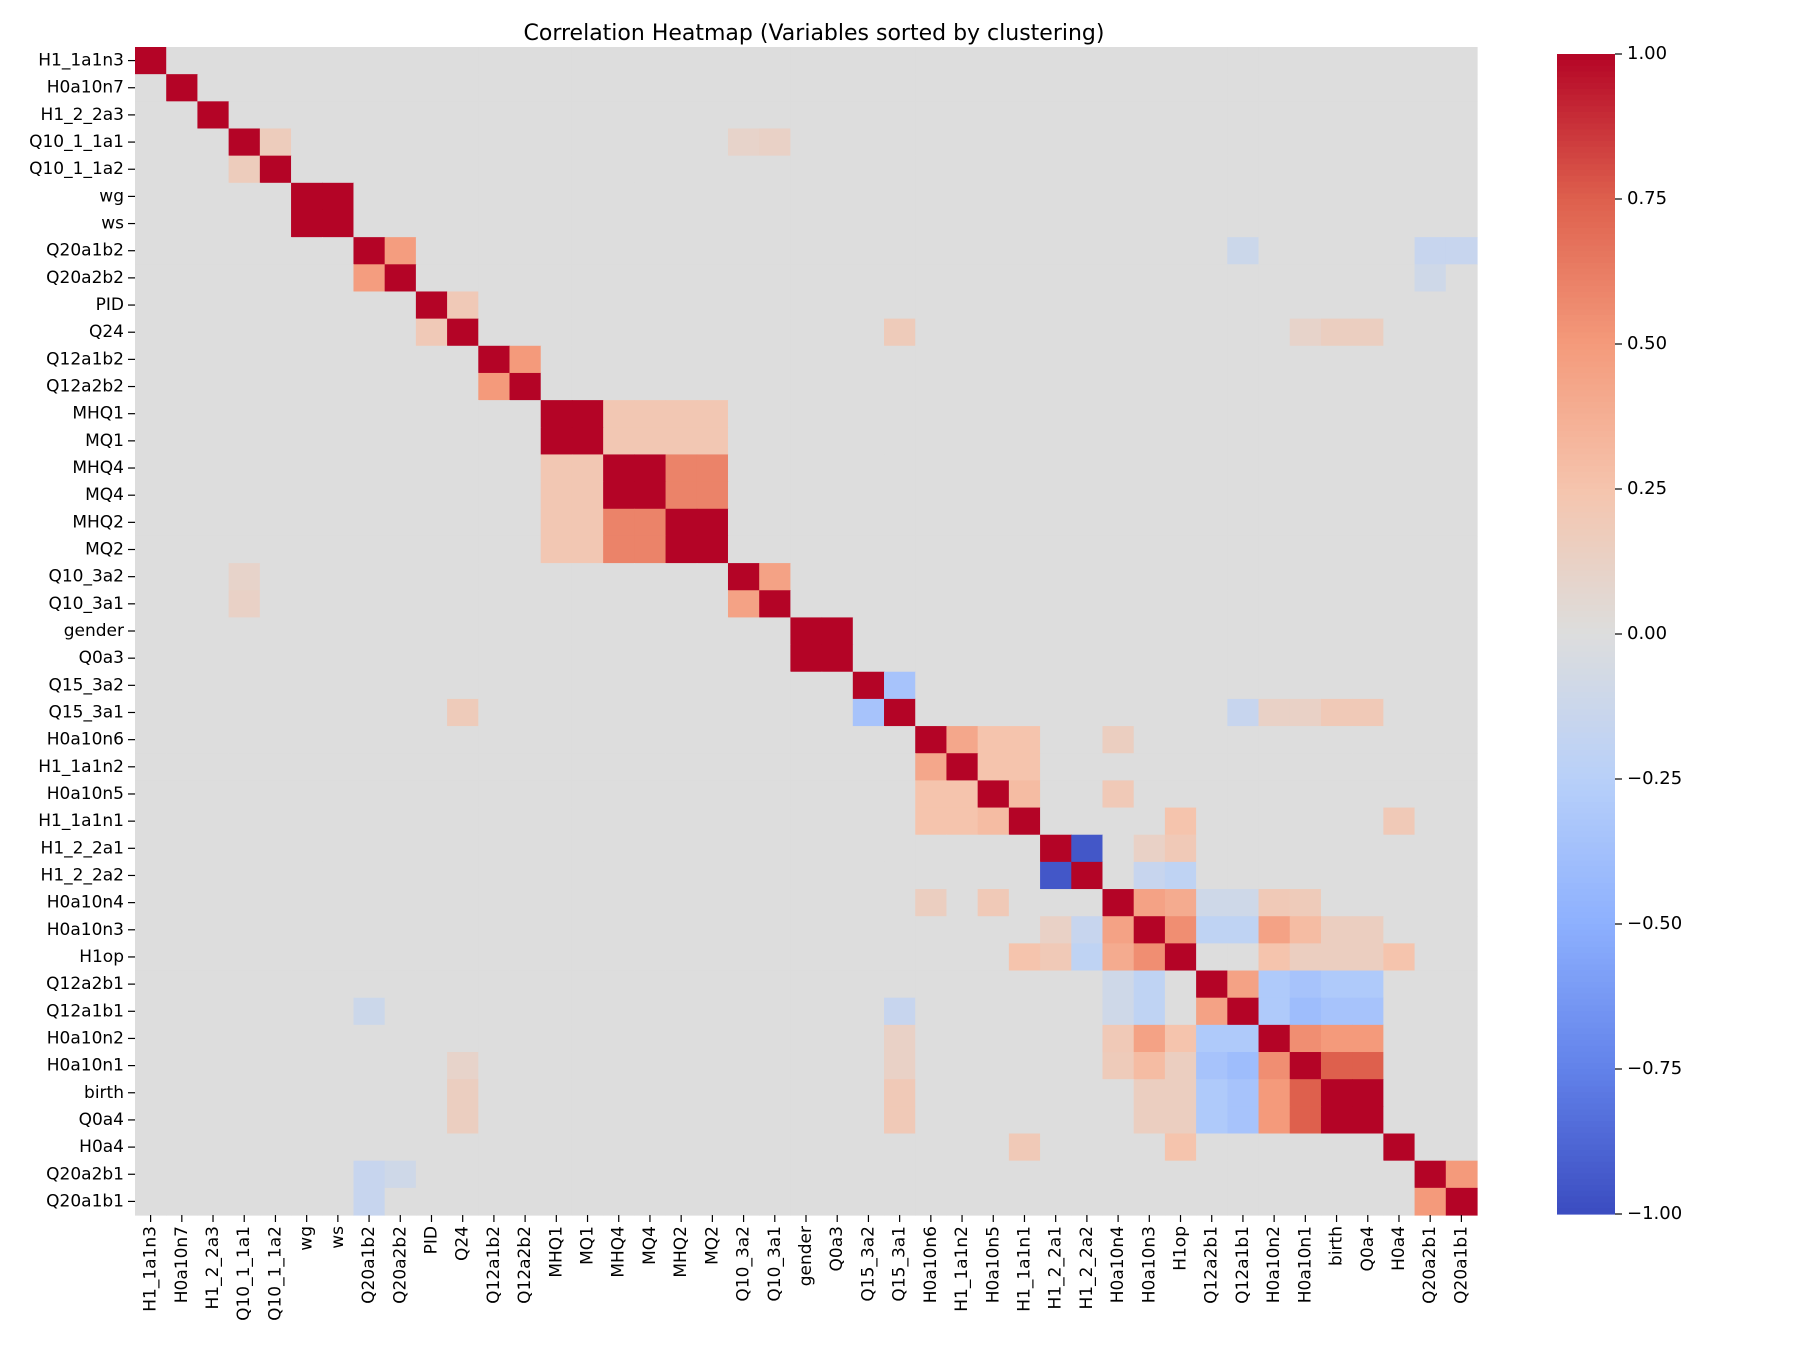  Describe the element at coordinates (85, 1066) in the screenshot. I see `y-tick-label: H0a10n1` at that location.